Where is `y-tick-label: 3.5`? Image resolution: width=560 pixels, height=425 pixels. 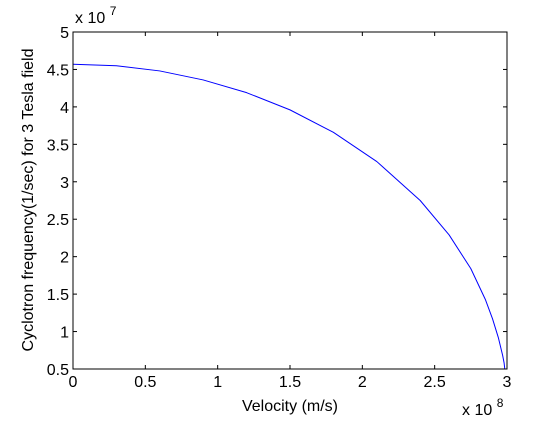
y-tick-label: 3.5 is located at coordinates (58, 145).